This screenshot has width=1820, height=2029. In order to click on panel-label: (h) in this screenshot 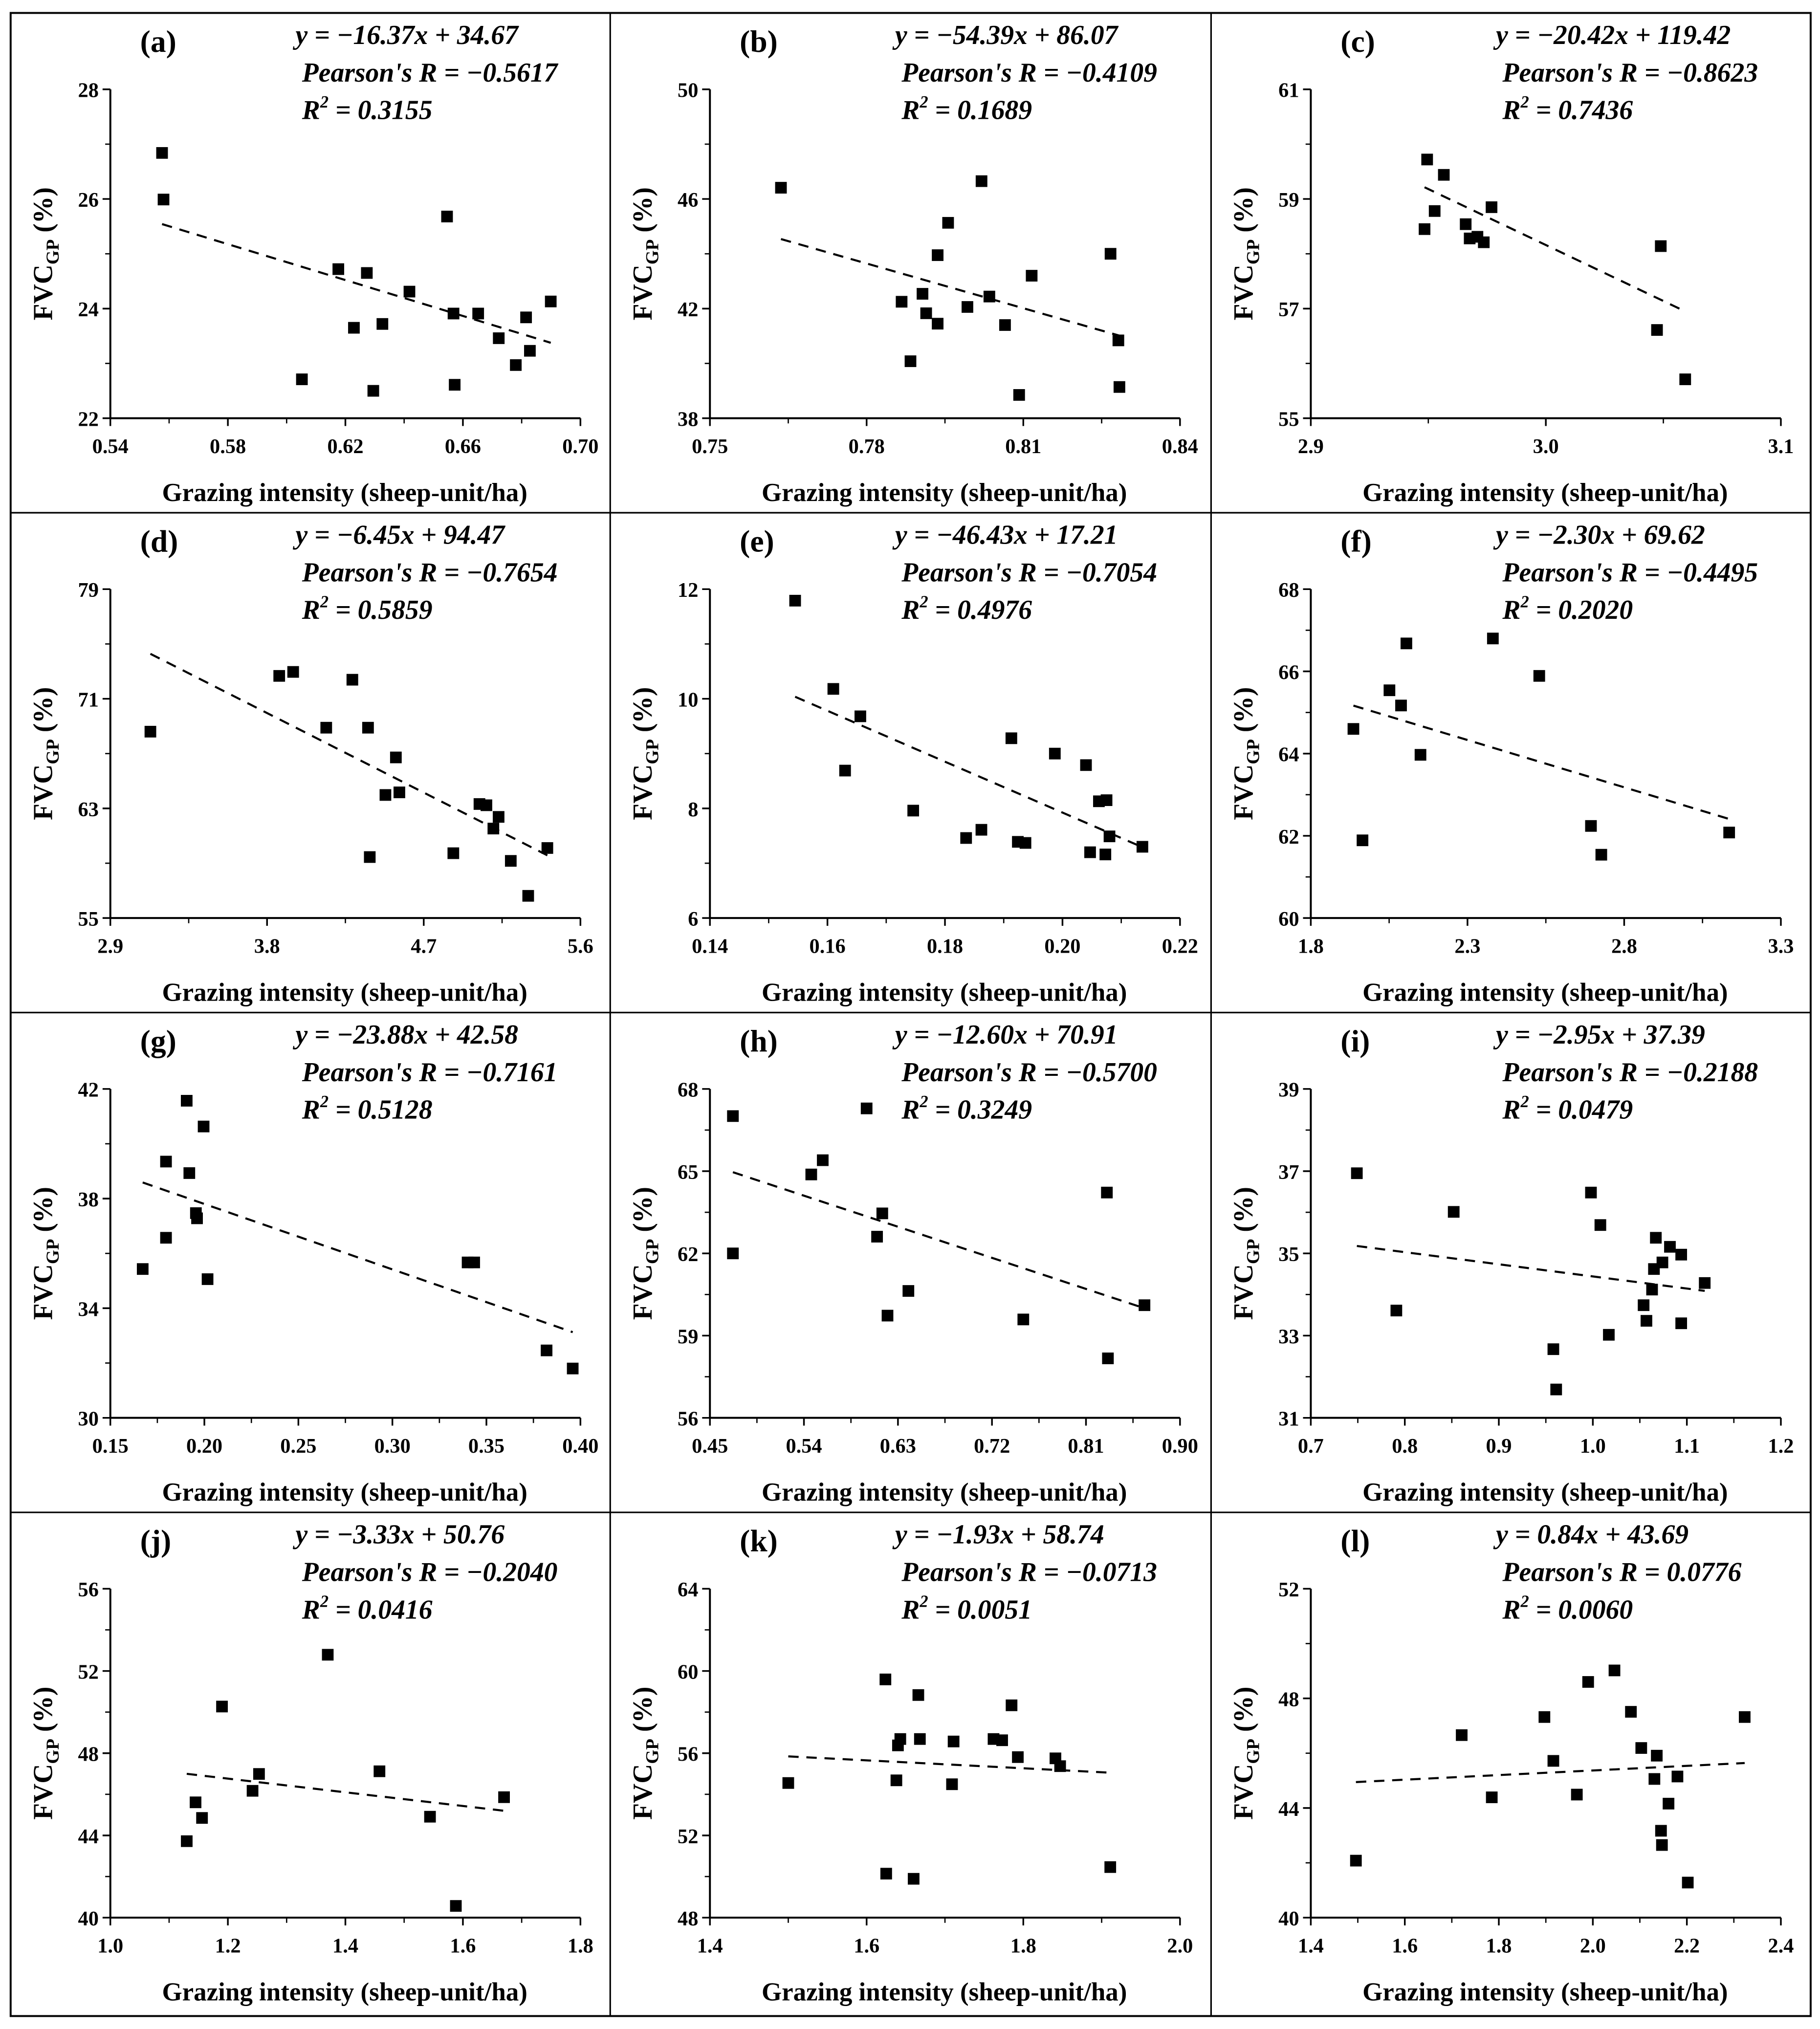, I will do `click(759, 1041)`.